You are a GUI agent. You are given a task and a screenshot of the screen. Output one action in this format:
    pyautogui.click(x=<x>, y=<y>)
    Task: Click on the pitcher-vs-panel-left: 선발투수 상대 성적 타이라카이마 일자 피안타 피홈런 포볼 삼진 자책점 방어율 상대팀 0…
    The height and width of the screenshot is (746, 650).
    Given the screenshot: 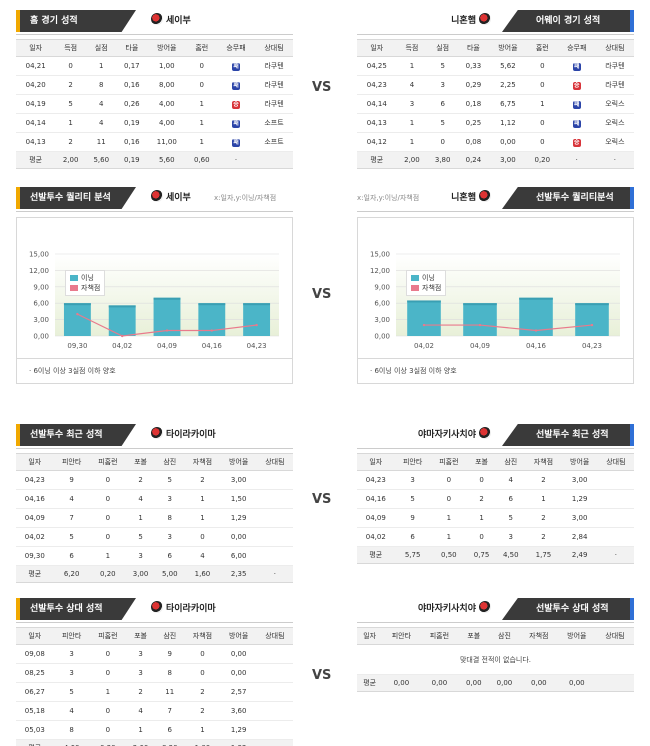 What is the action you would take?
    pyautogui.click(x=154, y=672)
    